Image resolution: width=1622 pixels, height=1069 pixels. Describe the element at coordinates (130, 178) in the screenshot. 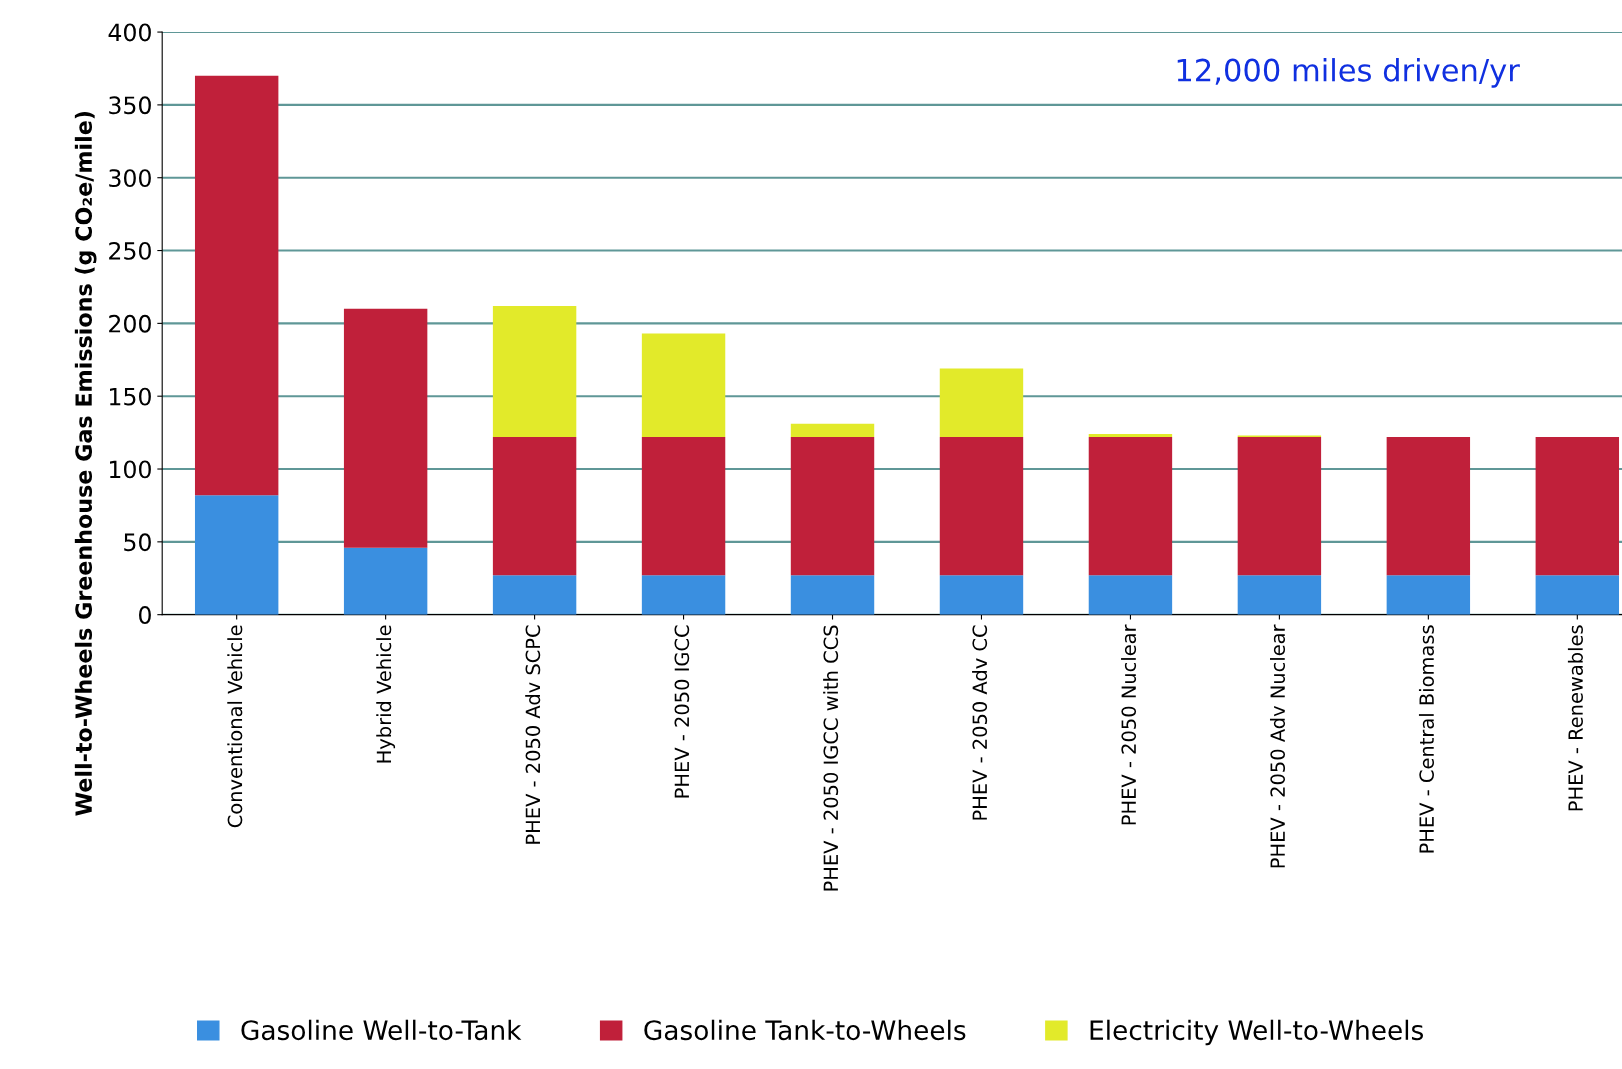

I see `y-tick-label: 300` at that location.